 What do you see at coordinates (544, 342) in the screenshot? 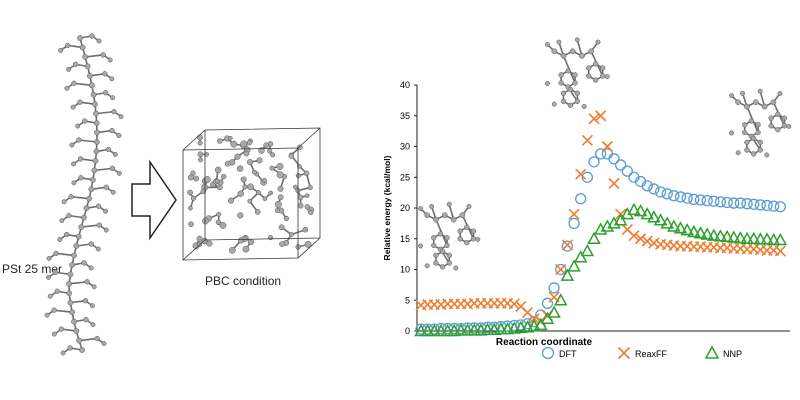
I see `x-axis-title: Reaction coordinate` at bounding box center [544, 342].